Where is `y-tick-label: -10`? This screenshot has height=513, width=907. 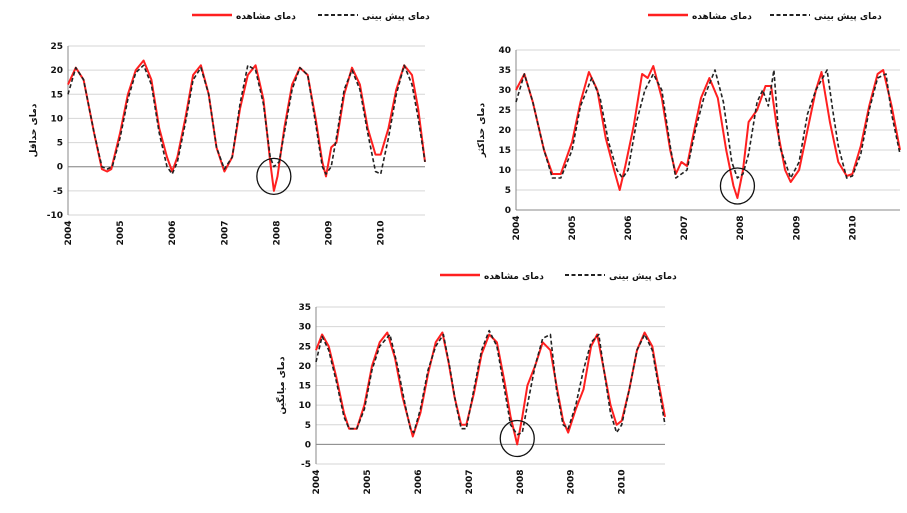
y-tick-label: -10 is located at coordinates (55, 216).